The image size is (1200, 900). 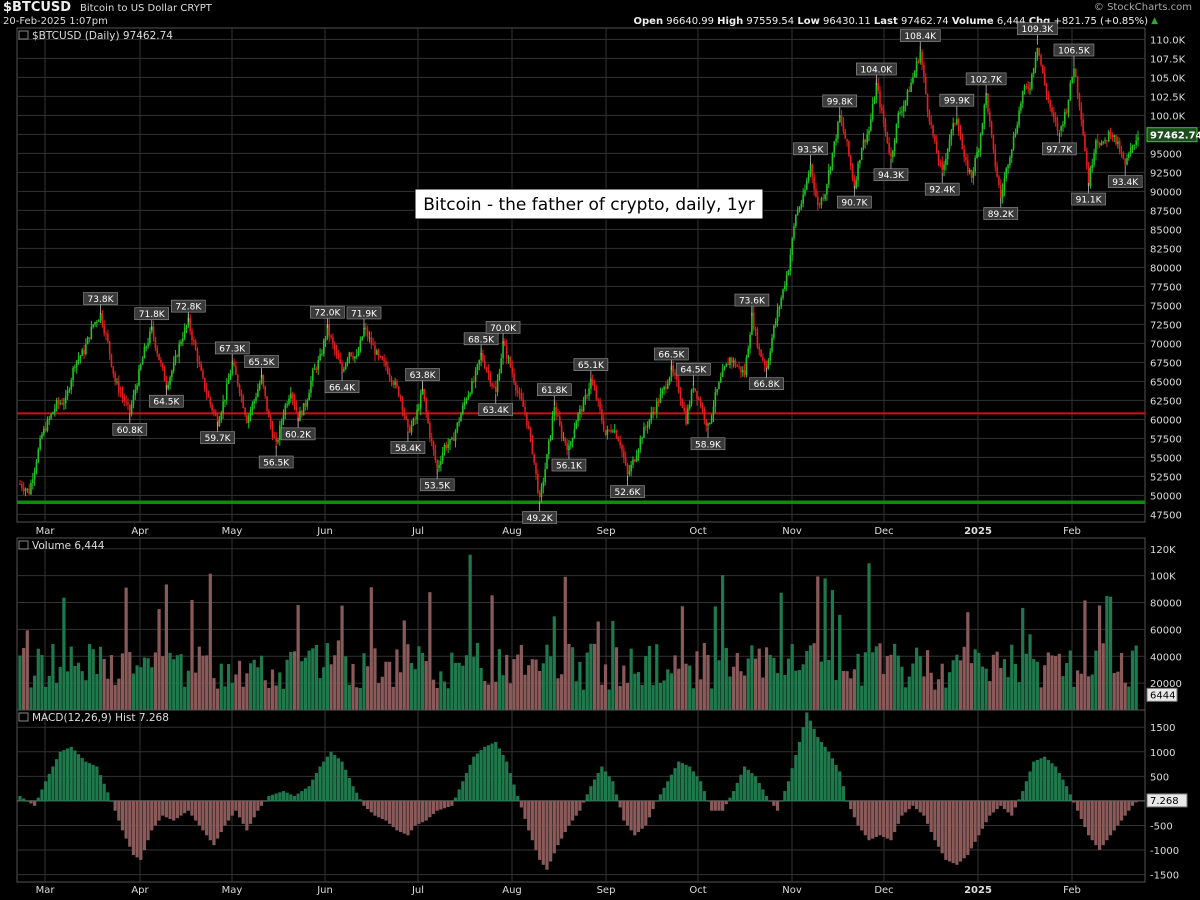 I want to click on peak-label: 108.4K, so click(x=920, y=37).